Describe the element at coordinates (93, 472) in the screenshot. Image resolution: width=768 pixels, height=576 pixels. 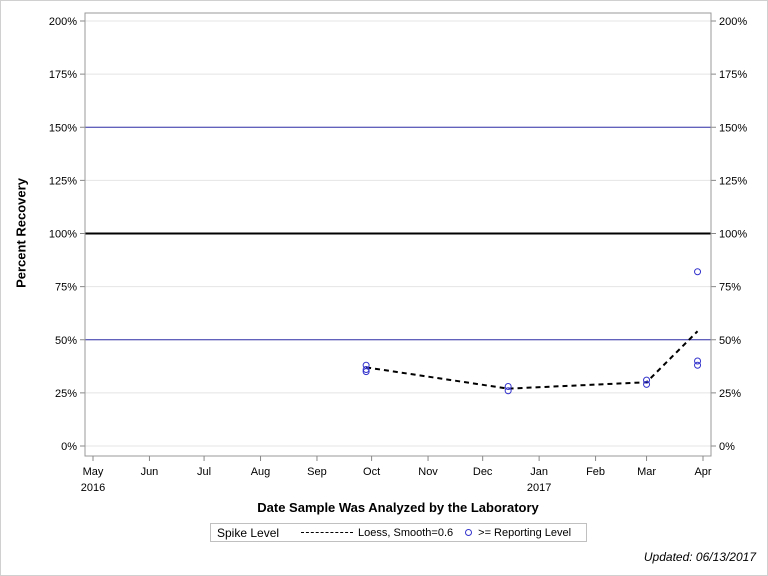
I see `x-tick-label: May` at that location.